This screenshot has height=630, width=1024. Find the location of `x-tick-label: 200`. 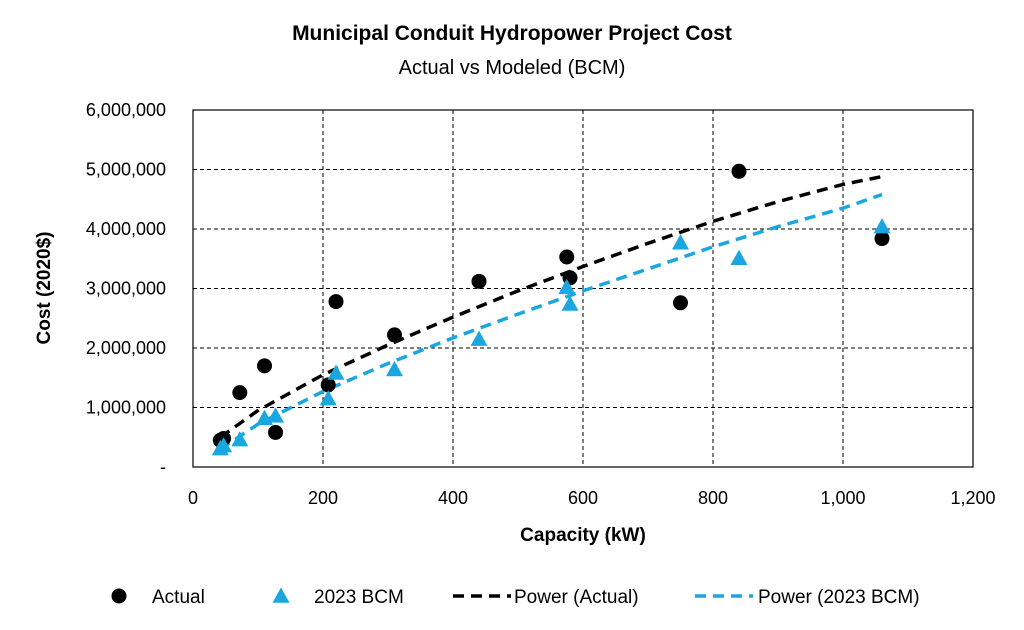

x-tick-label: 200 is located at coordinates (323, 498).